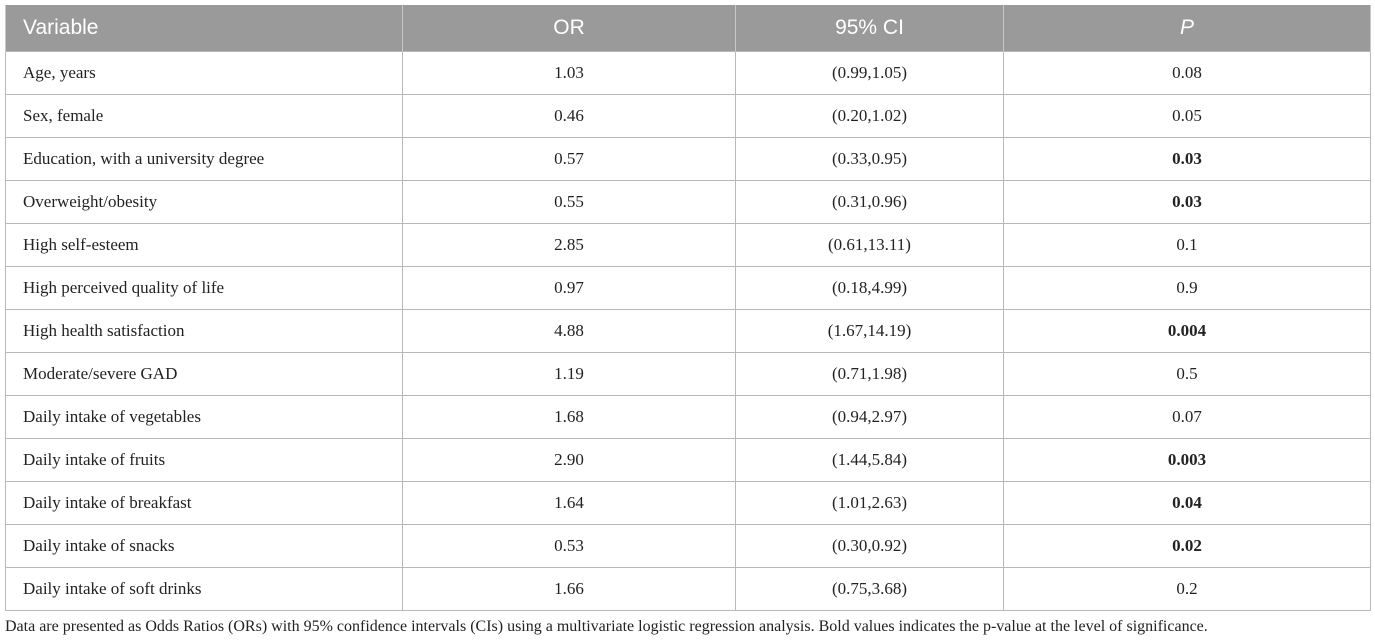  What do you see at coordinates (1187, 460) in the screenshot?
I see `cell-p: 0.003` at bounding box center [1187, 460].